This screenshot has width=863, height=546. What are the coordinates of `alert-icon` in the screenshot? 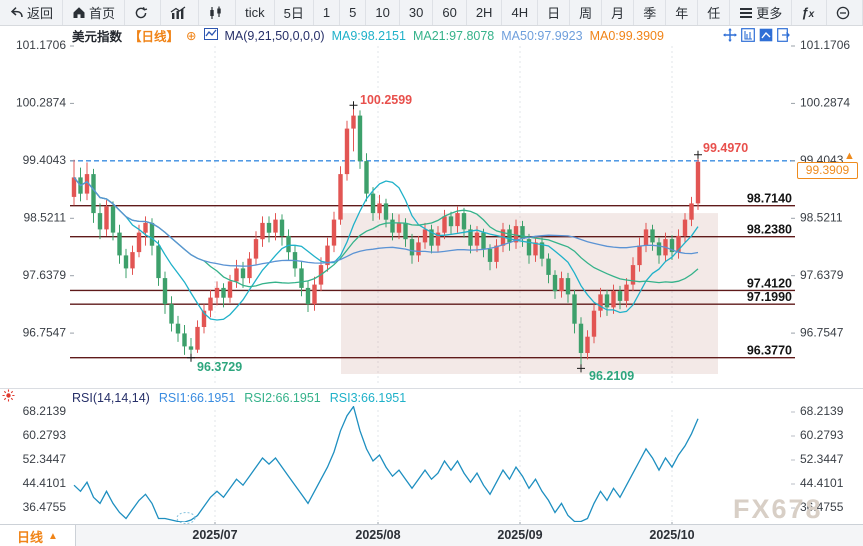 It's located at (8, 398).